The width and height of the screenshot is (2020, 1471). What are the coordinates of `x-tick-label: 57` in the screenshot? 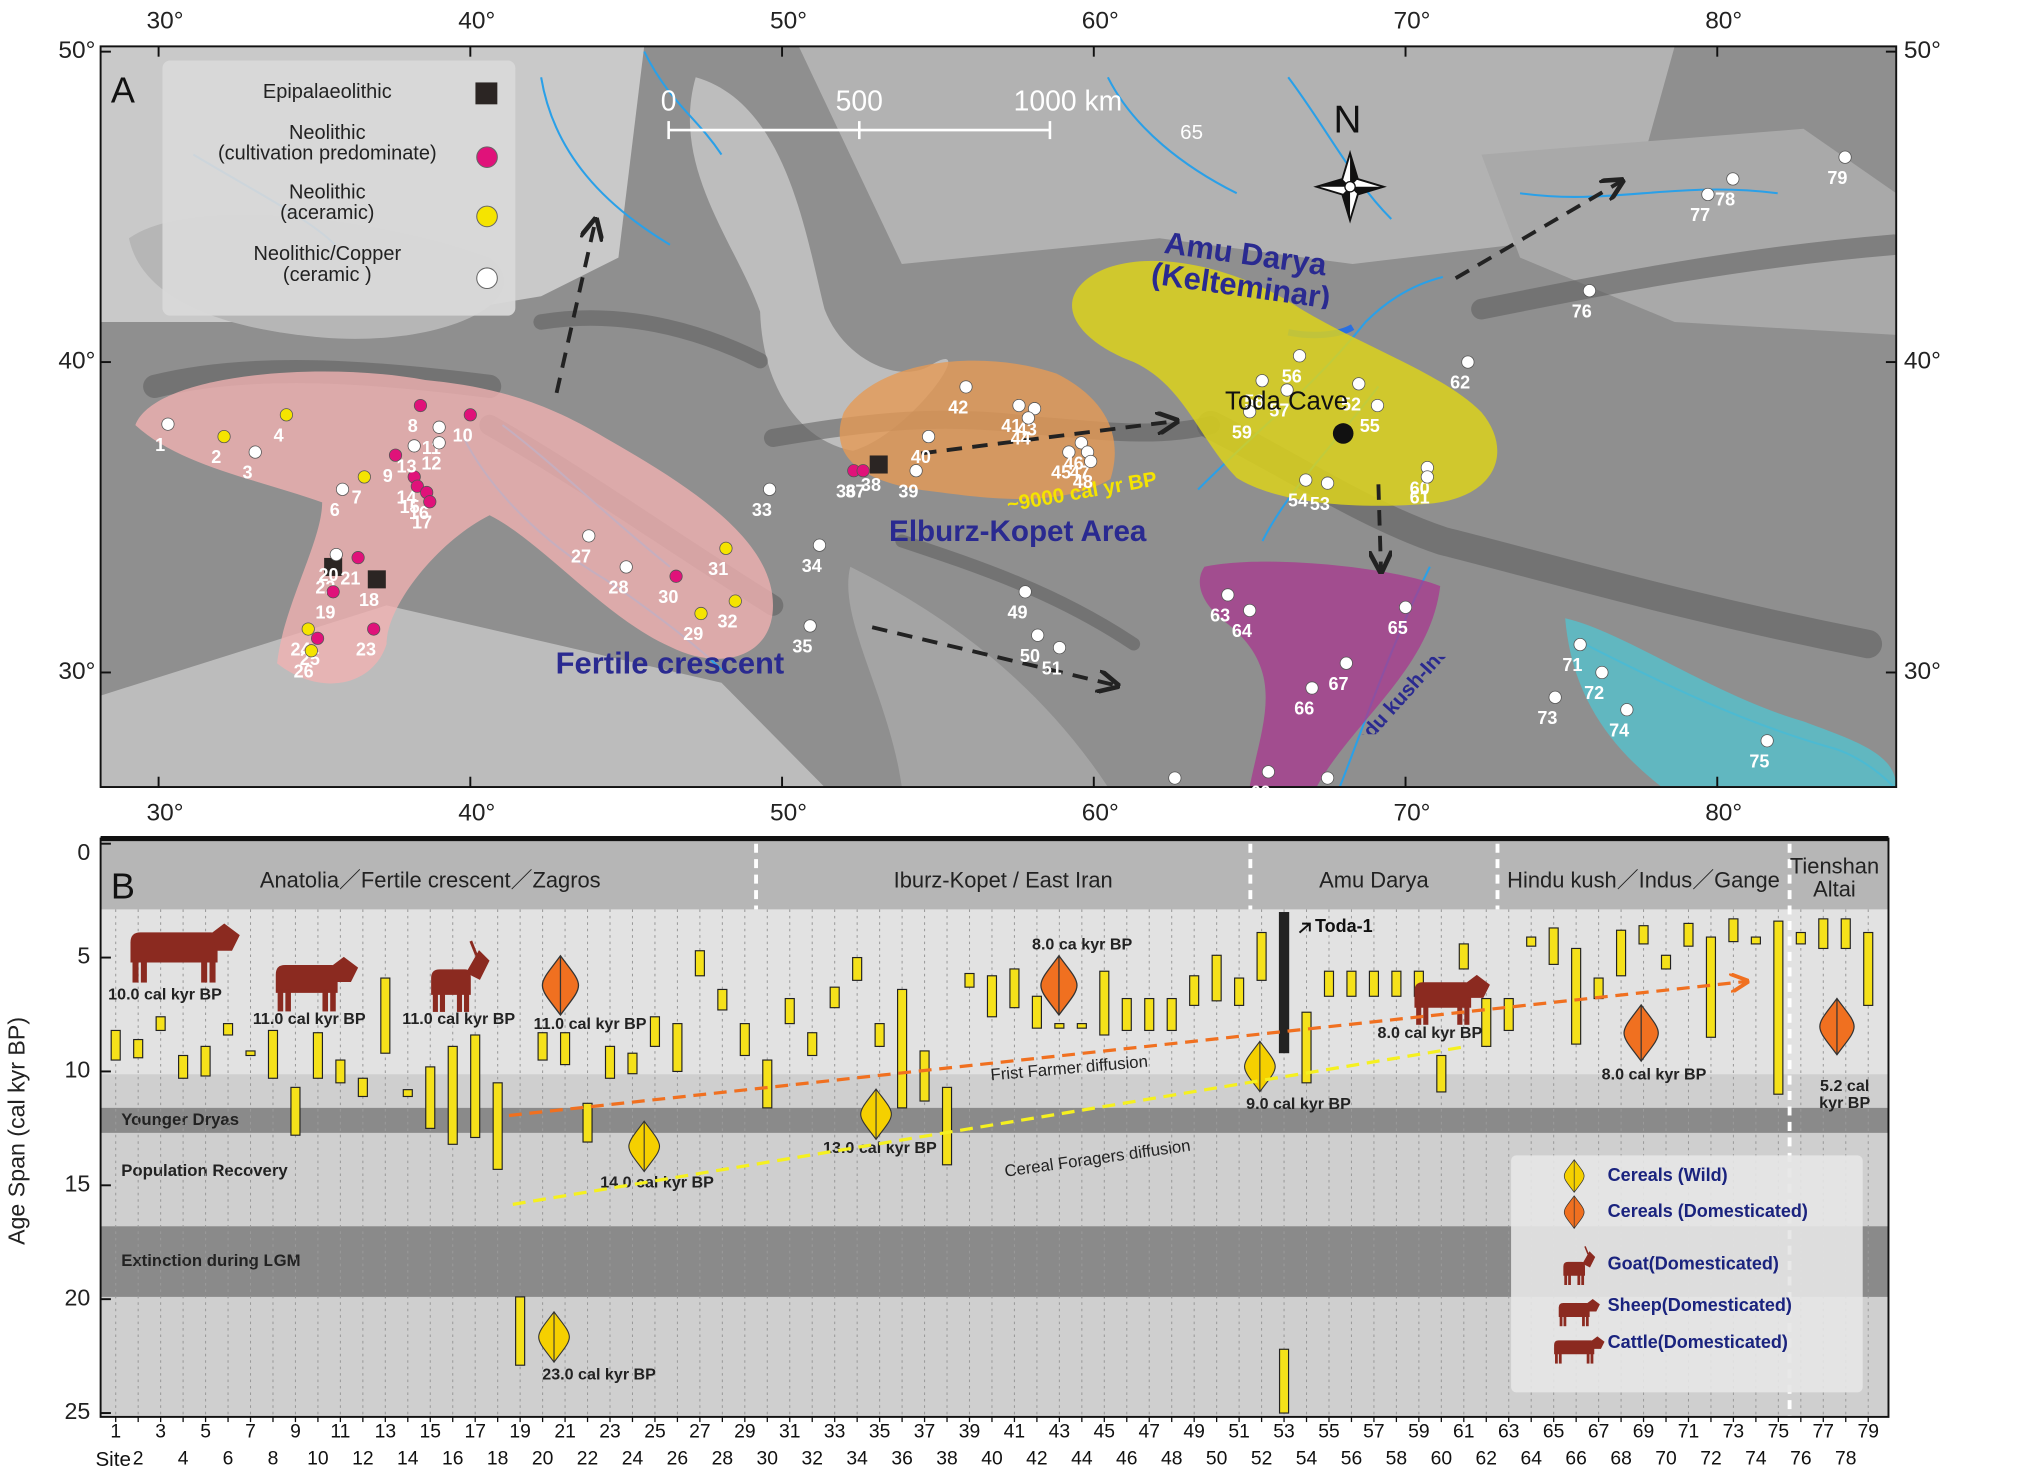 It's located at (1373, 1431).